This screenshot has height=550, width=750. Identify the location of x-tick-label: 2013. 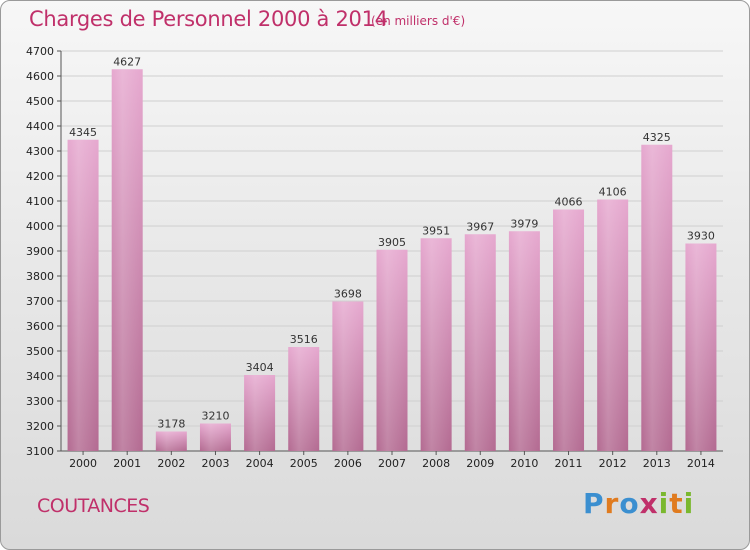
(657, 463).